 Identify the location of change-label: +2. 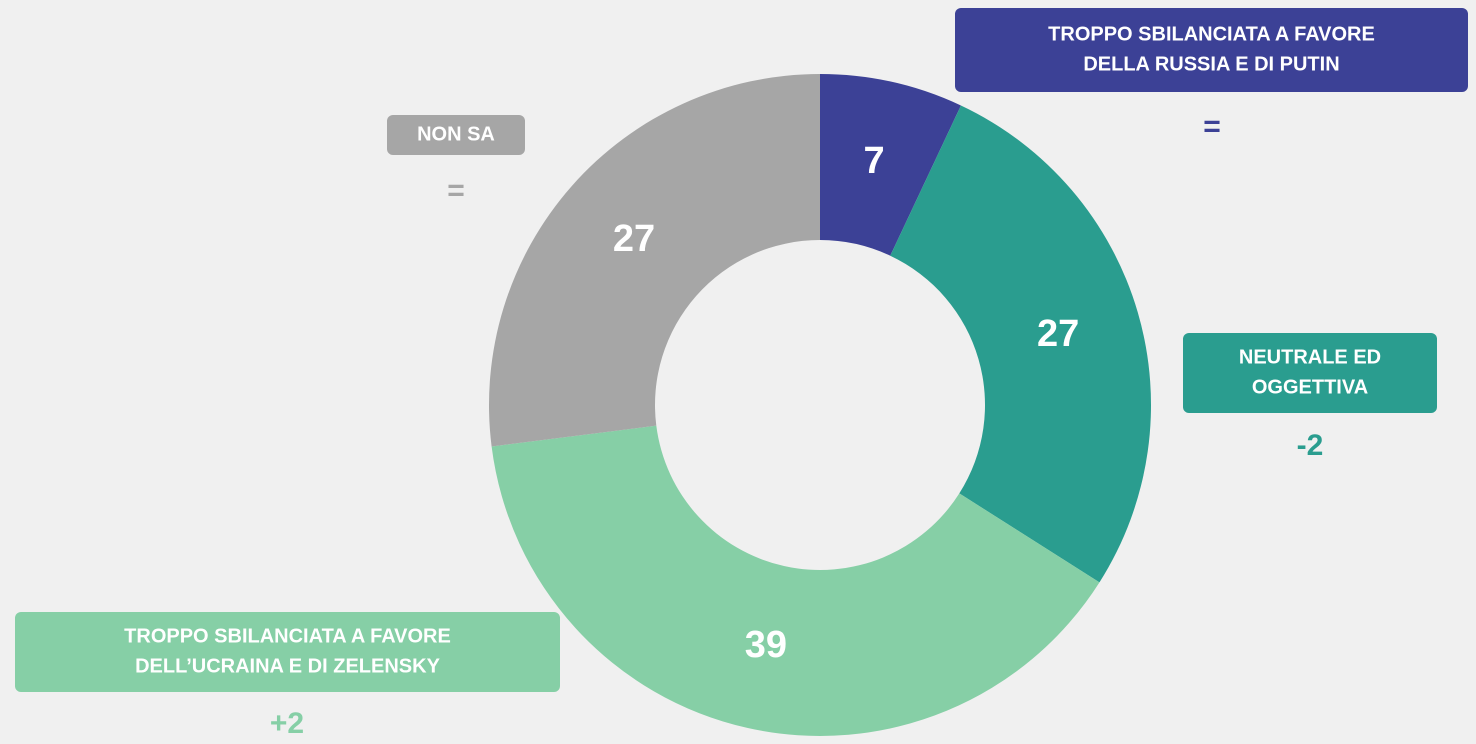
(287, 723).